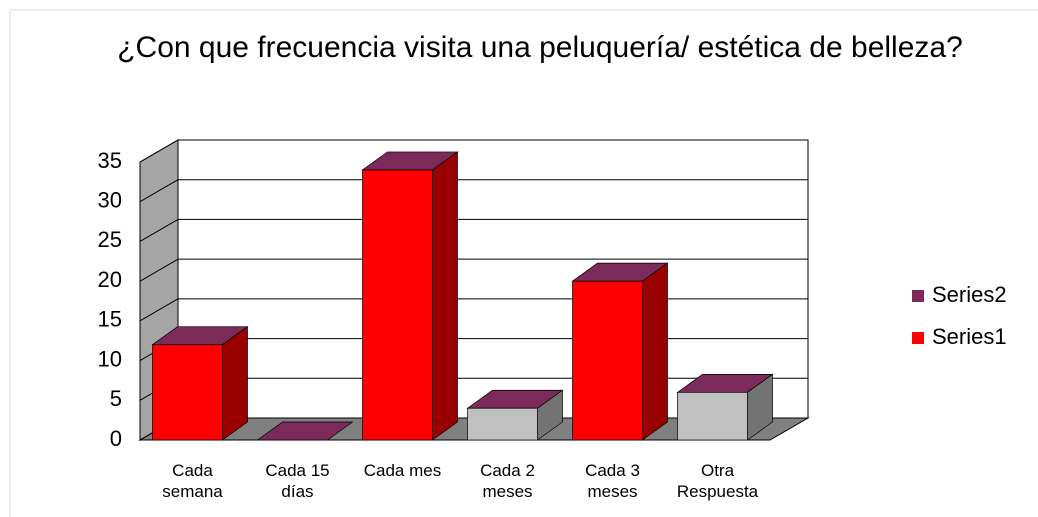 This screenshot has width=1038, height=517. What do you see at coordinates (192, 481) in the screenshot?
I see `x-tick-label: Cada semana` at bounding box center [192, 481].